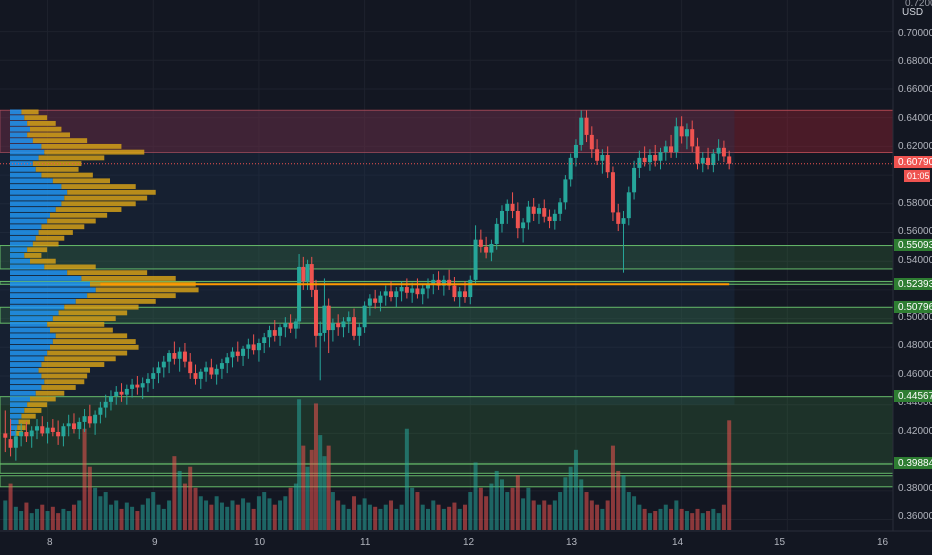 This screenshot has width=932, height=555. Describe the element at coordinates (260, 542) in the screenshot. I see `date-tick: 10` at that location.